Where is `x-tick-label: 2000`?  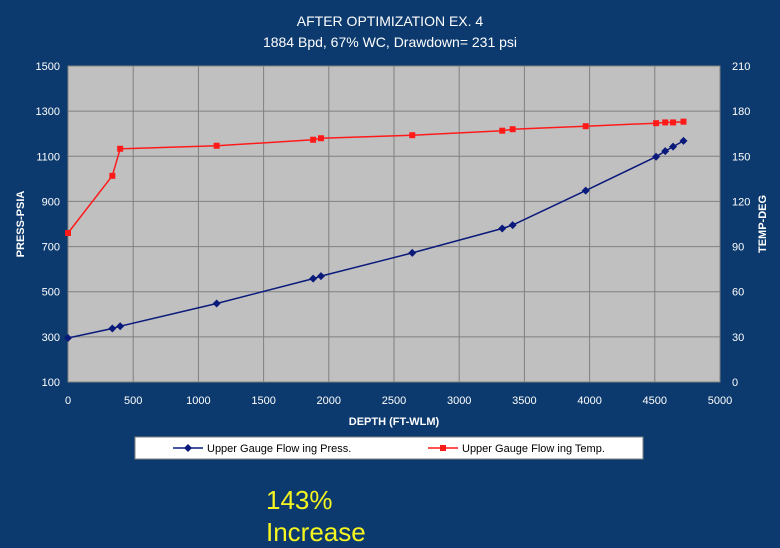
x-tick-label: 2000 is located at coordinates (329, 401).